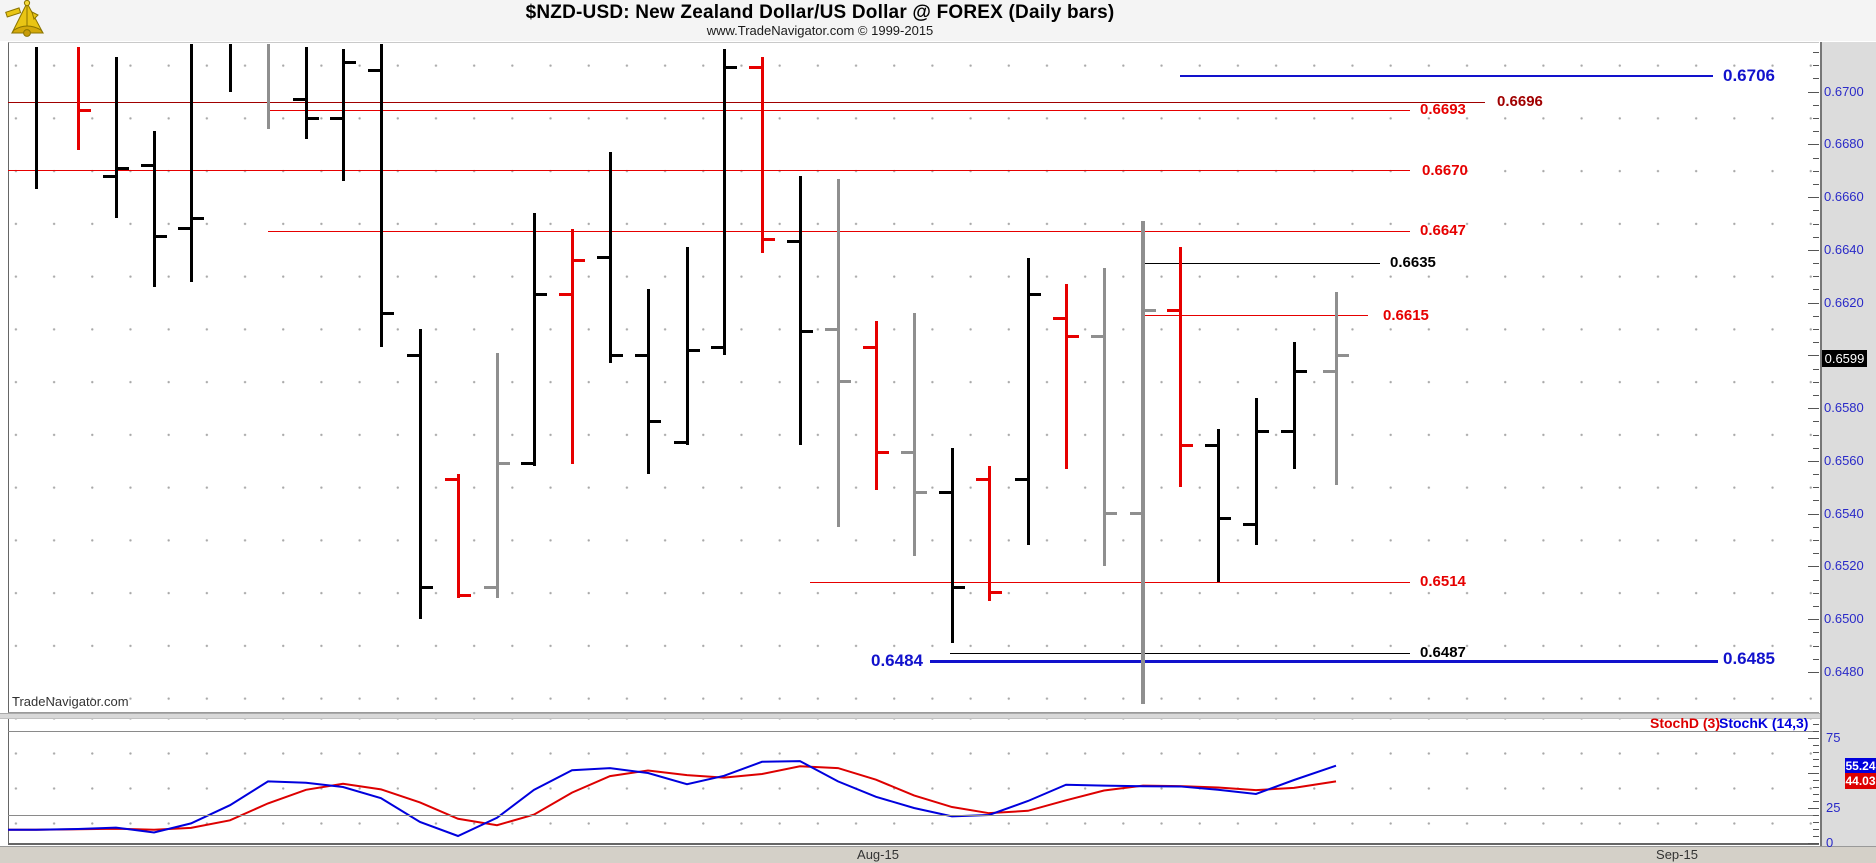 Image resolution: width=1876 pixels, height=863 pixels. What do you see at coordinates (1443, 582) in the screenshot?
I see `price-level-label: 0.6514` at bounding box center [1443, 582].